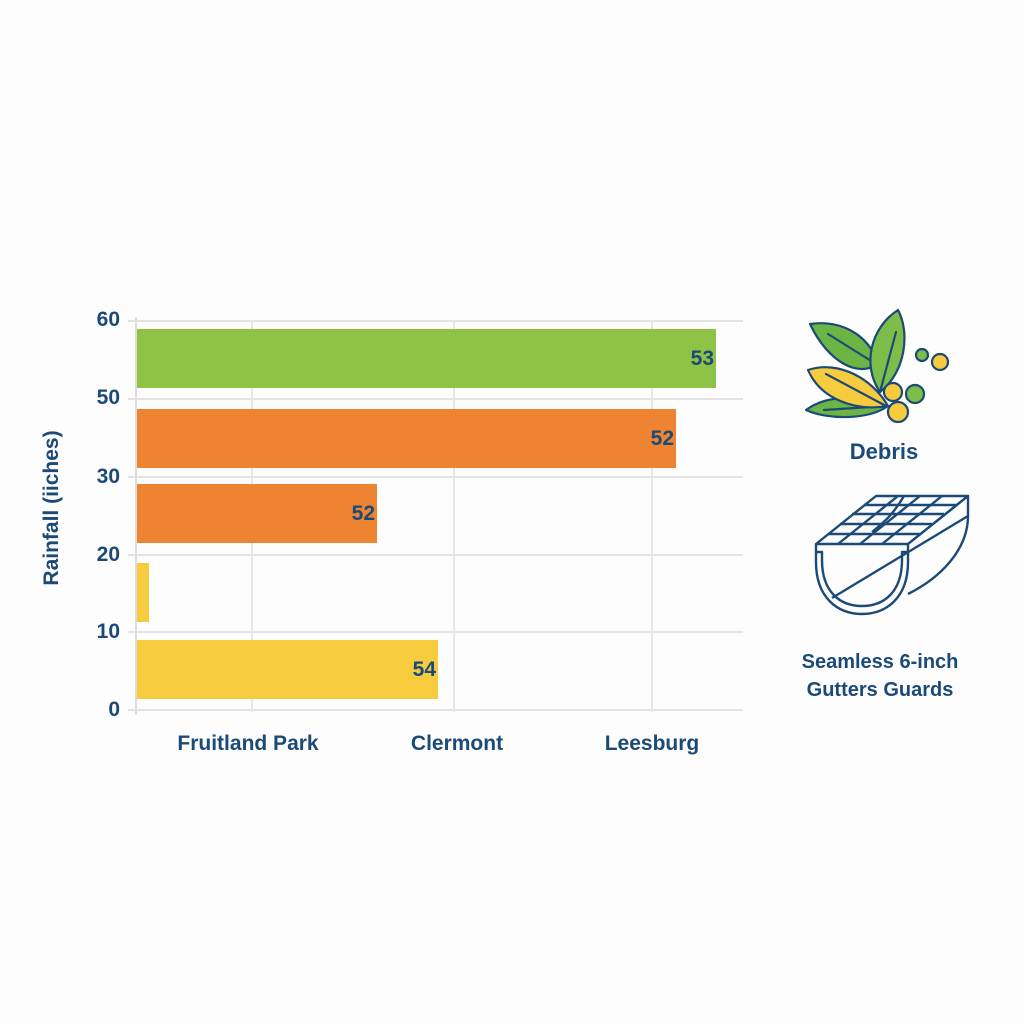 The height and width of the screenshot is (1024, 1024). Describe the element at coordinates (406, 438) in the screenshot. I see `bar-2: 52` at that location.